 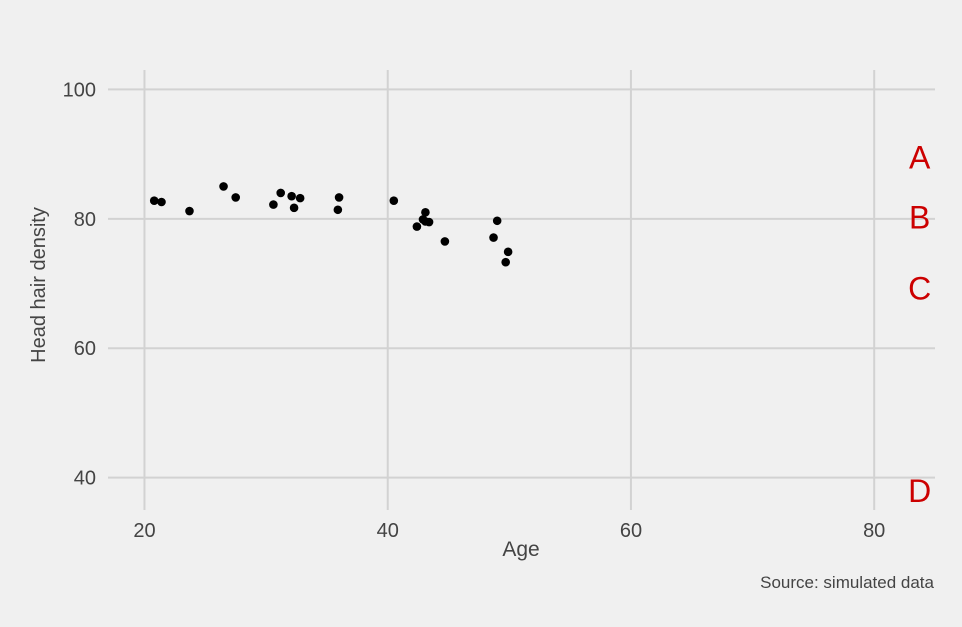 I want to click on data-points, so click(x=331, y=224).